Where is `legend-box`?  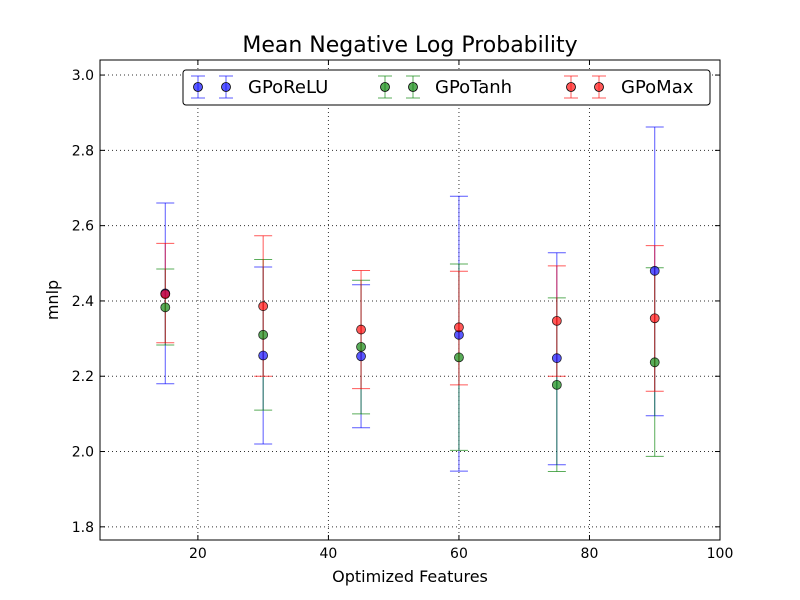 legend-box is located at coordinates (446, 87).